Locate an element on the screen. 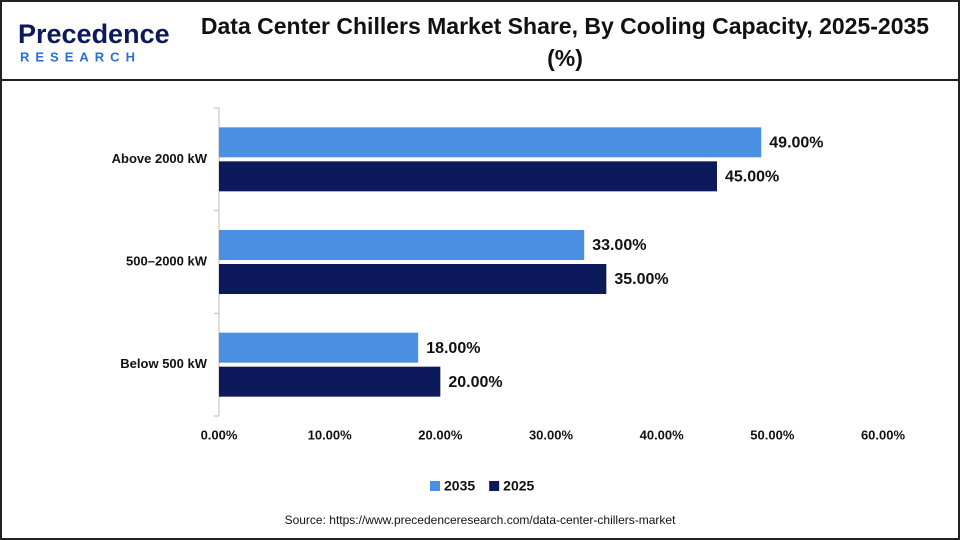  x-tick-label: 40.00% is located at coordinates (662, 434).